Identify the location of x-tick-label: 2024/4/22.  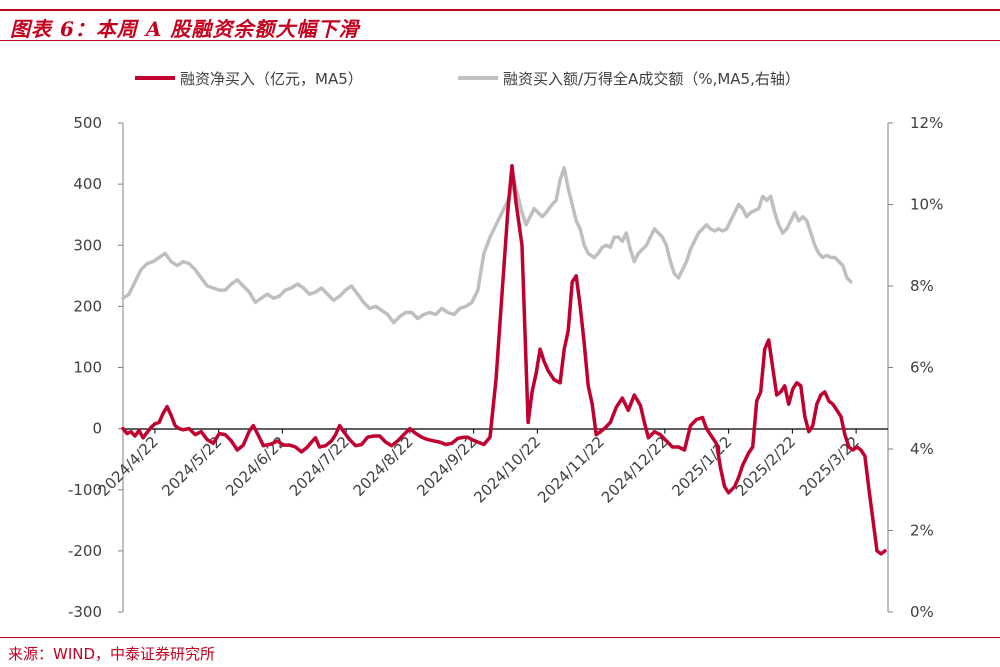
(128, 466).